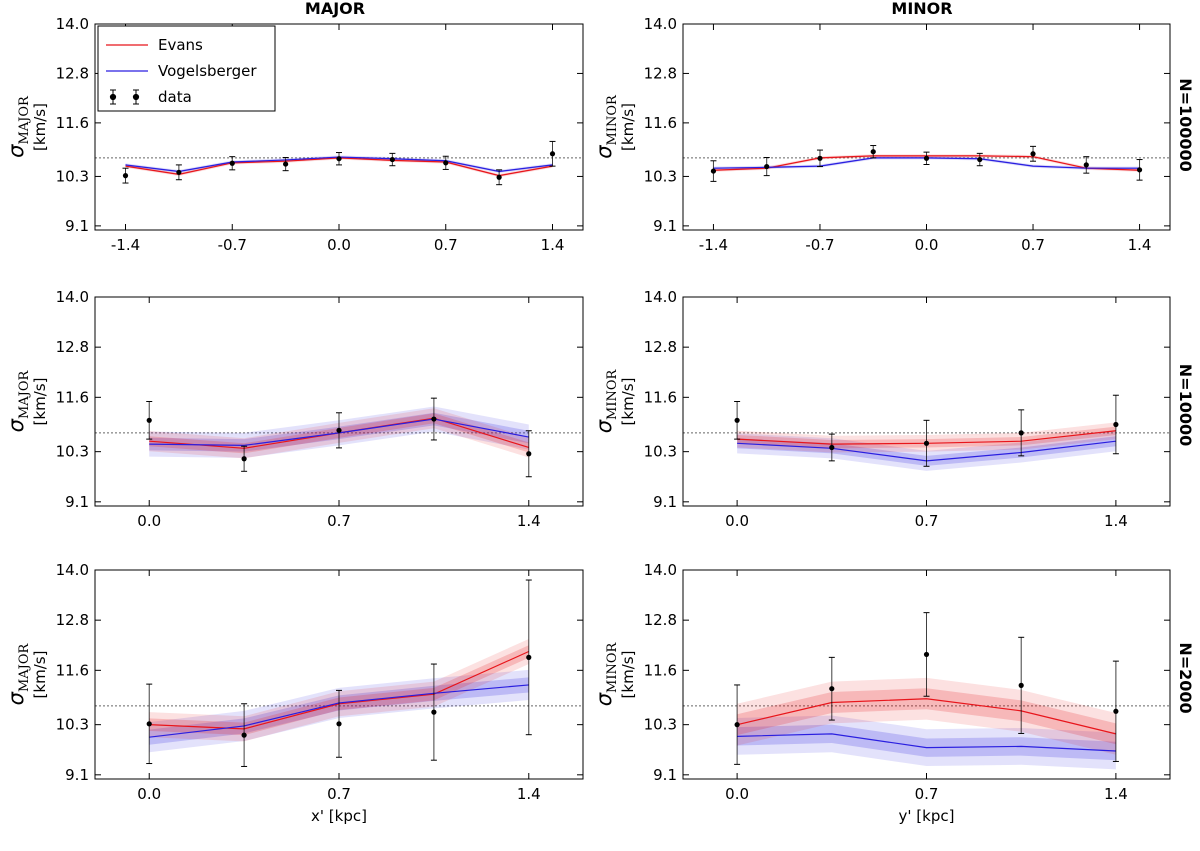  What do you see at coordinates (1185, 677) in the screenshot?
I see `row-label-n2000: N=2000` at bounding box center [1185, 677].